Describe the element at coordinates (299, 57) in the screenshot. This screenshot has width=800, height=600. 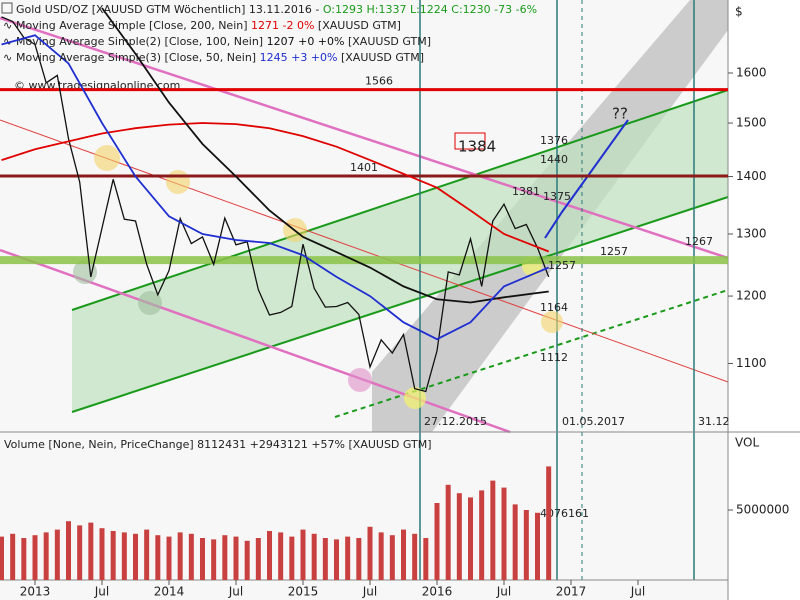
I see `legend-value: 1245 +3 +0%` at that location.